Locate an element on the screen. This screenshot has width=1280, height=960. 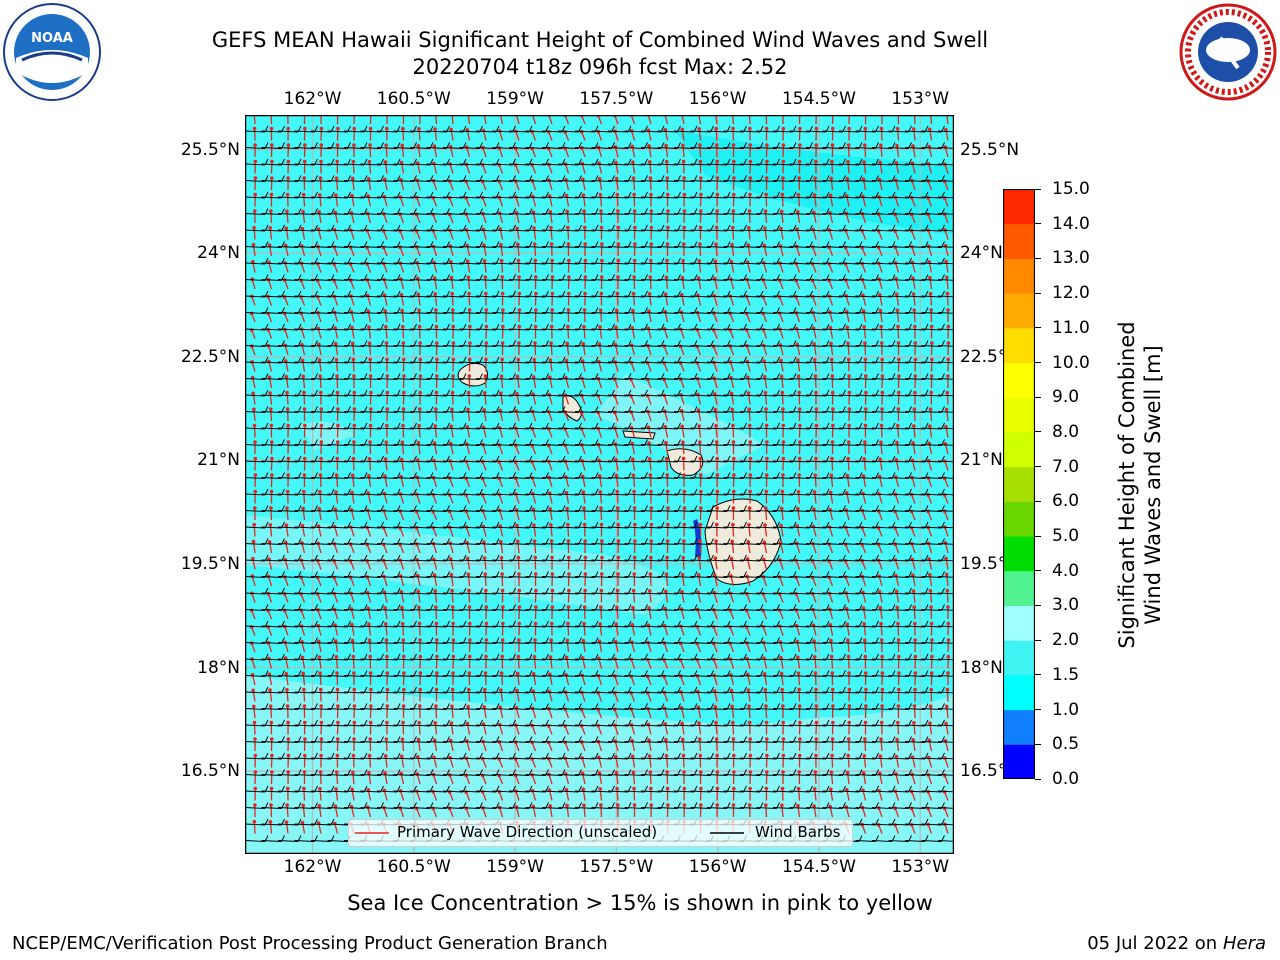
chart-subtitle: 20220704 t18z 096h fcst Max: 2.52 is located at coordinates (600, 67).